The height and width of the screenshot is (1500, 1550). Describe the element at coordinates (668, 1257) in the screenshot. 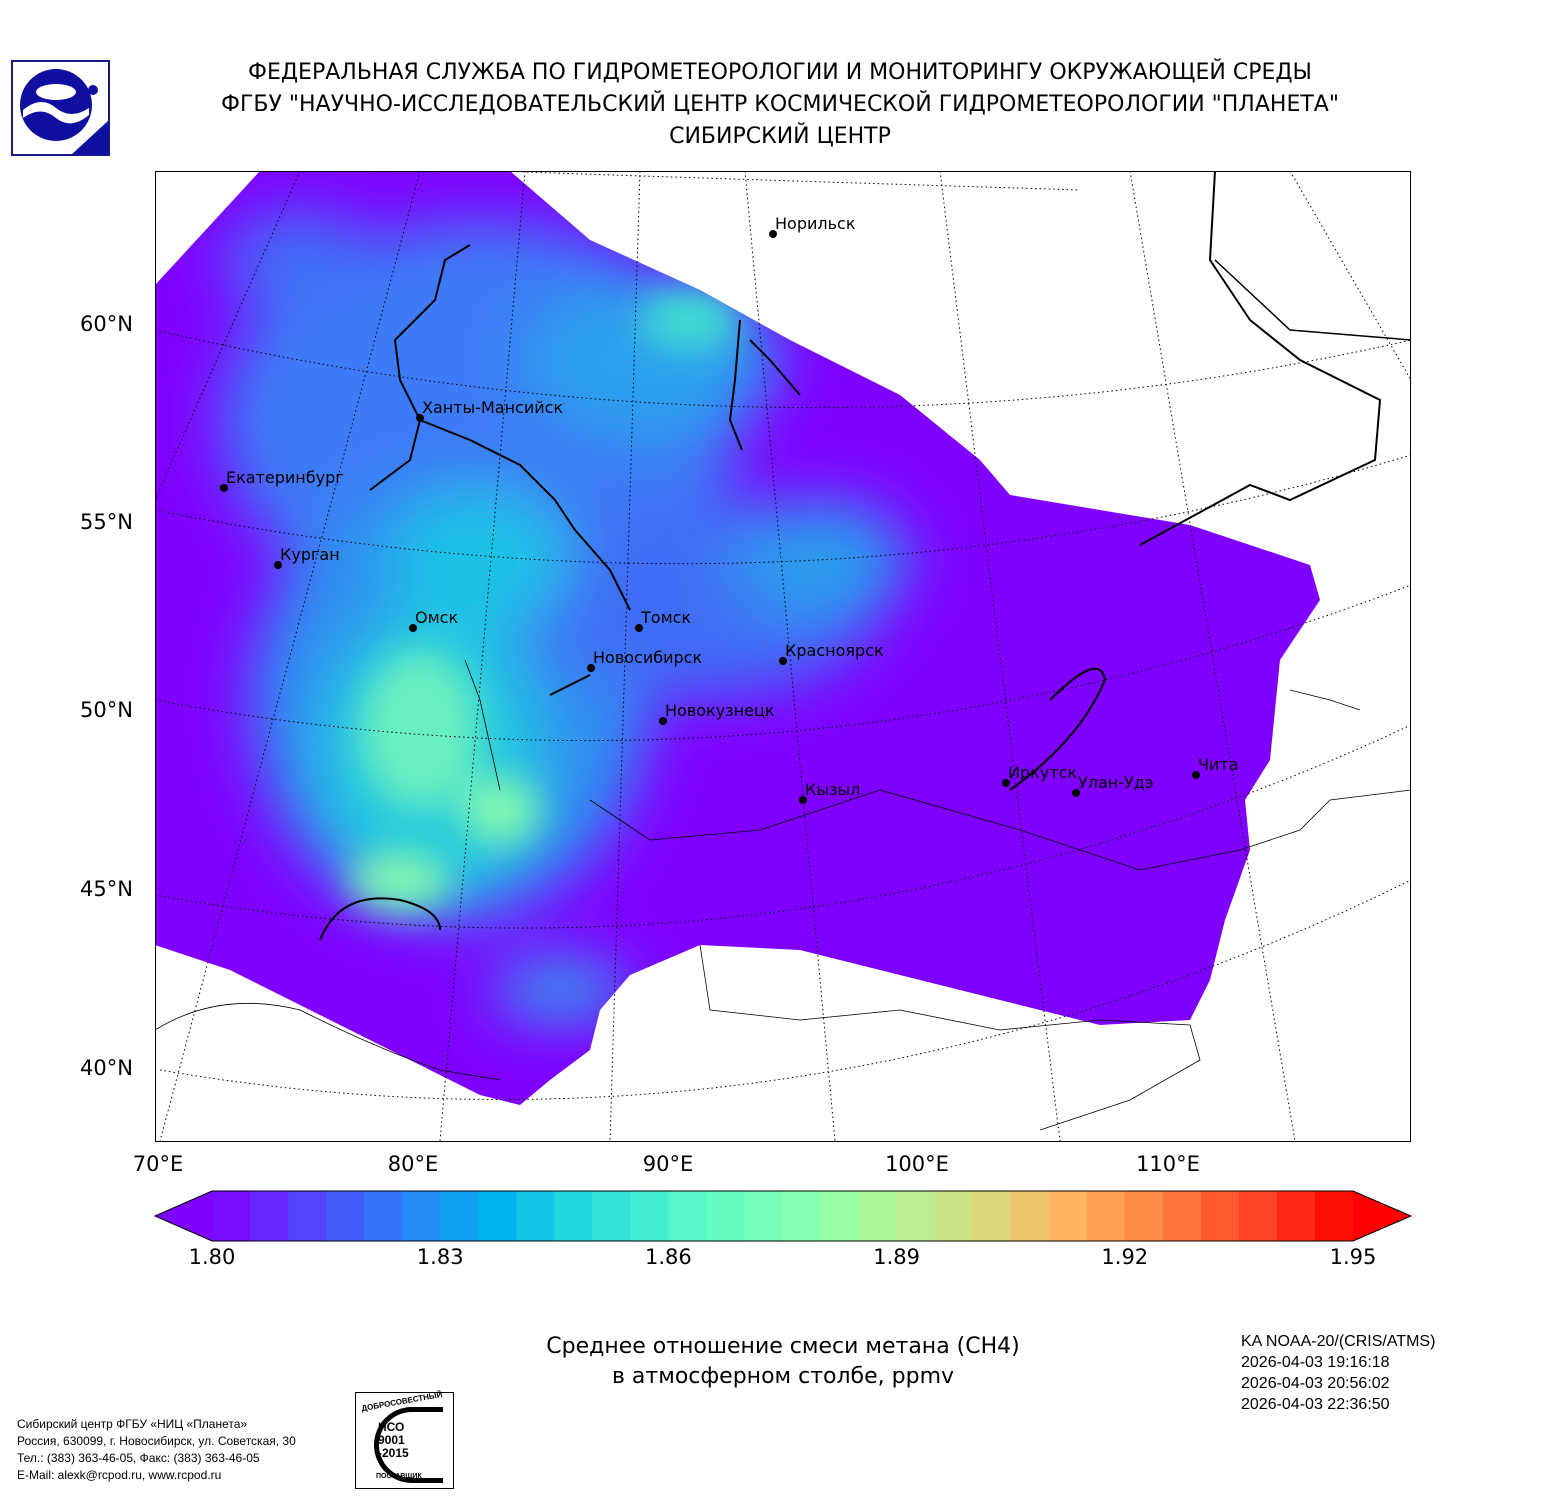

I see `colorbar-tick-label: 1.86` at that location.